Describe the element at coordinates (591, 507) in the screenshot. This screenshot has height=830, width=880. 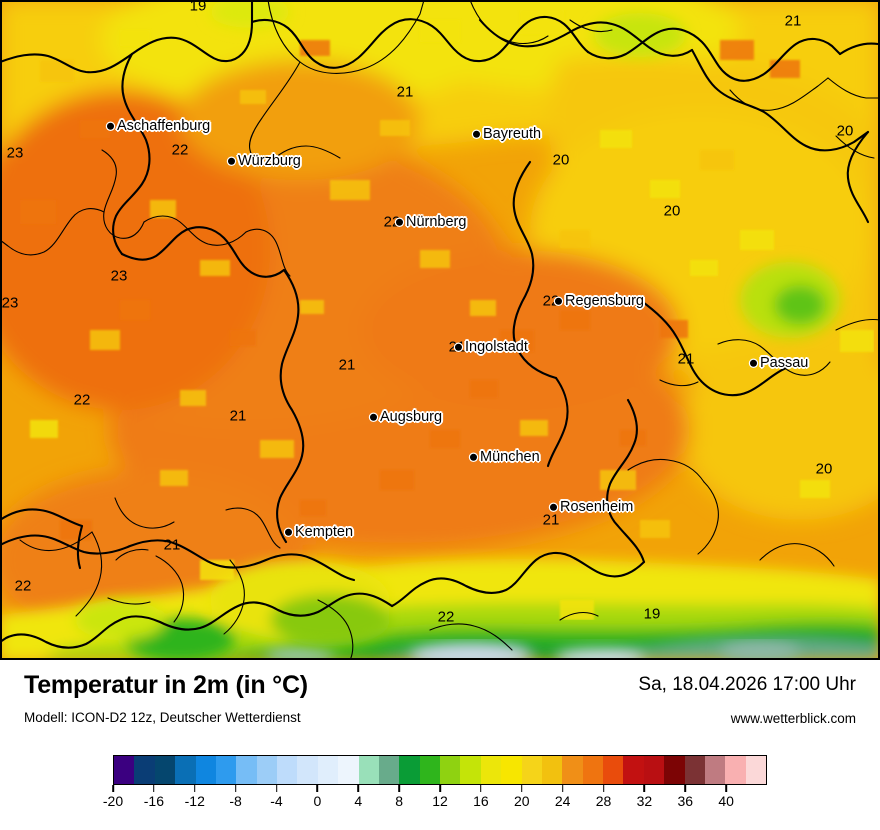
I see `city-marker: Rosenheim` at that location.